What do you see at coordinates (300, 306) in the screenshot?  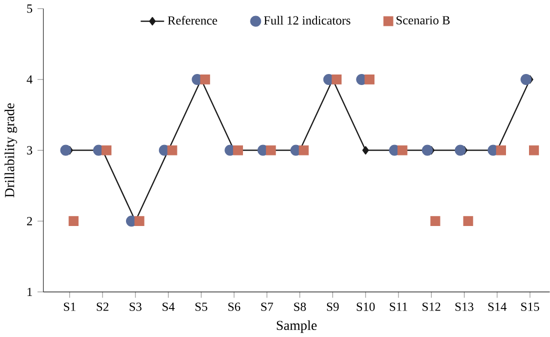 I see `x-tick-label: S8` at bounding box center [300, 306].